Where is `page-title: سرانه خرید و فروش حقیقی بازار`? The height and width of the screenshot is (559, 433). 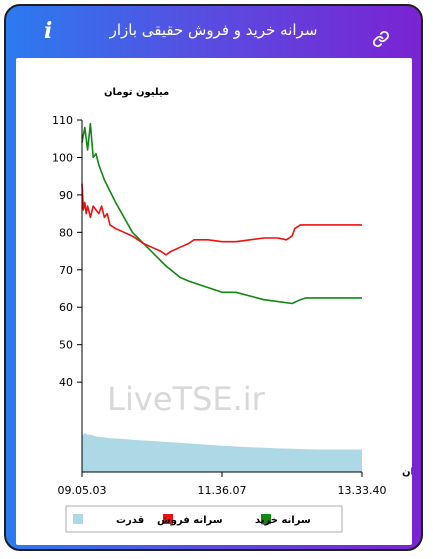 page-title: سرانه خرید و فروش حقیقی بازار is located at coordinates (213, 30).